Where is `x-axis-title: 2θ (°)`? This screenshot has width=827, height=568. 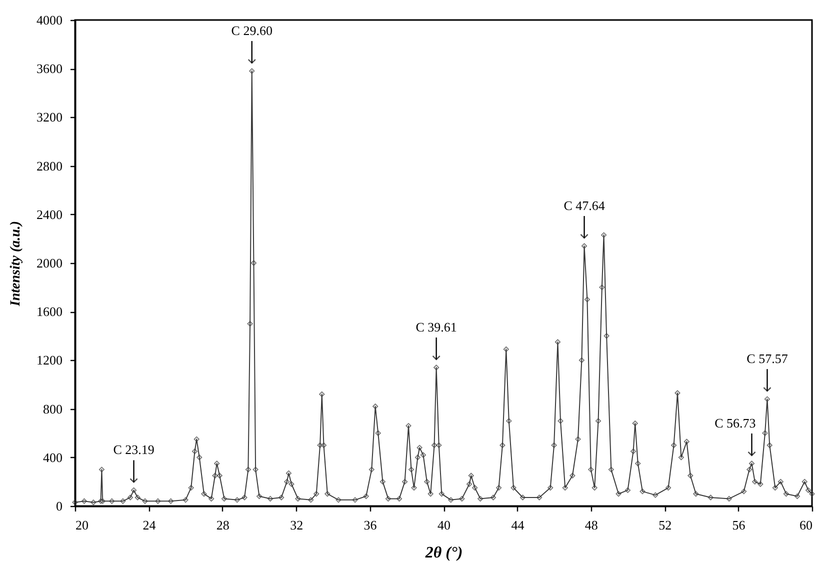 x-axis-title: 2θ (°) is located at coordinates (443, 553).